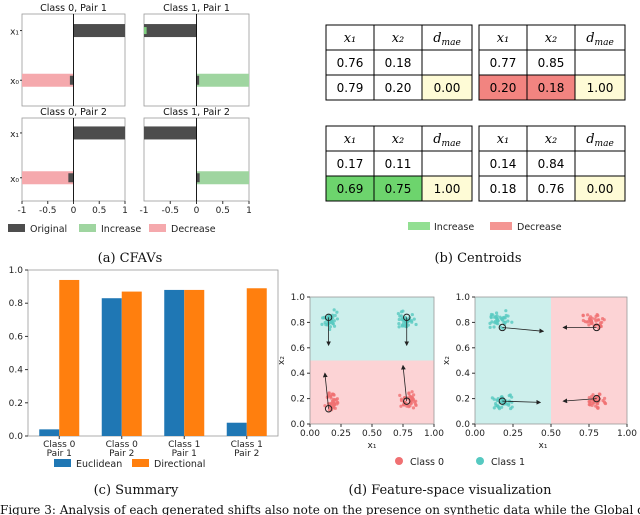  I want to click on cfav-bar-increase, so click(145, 31).